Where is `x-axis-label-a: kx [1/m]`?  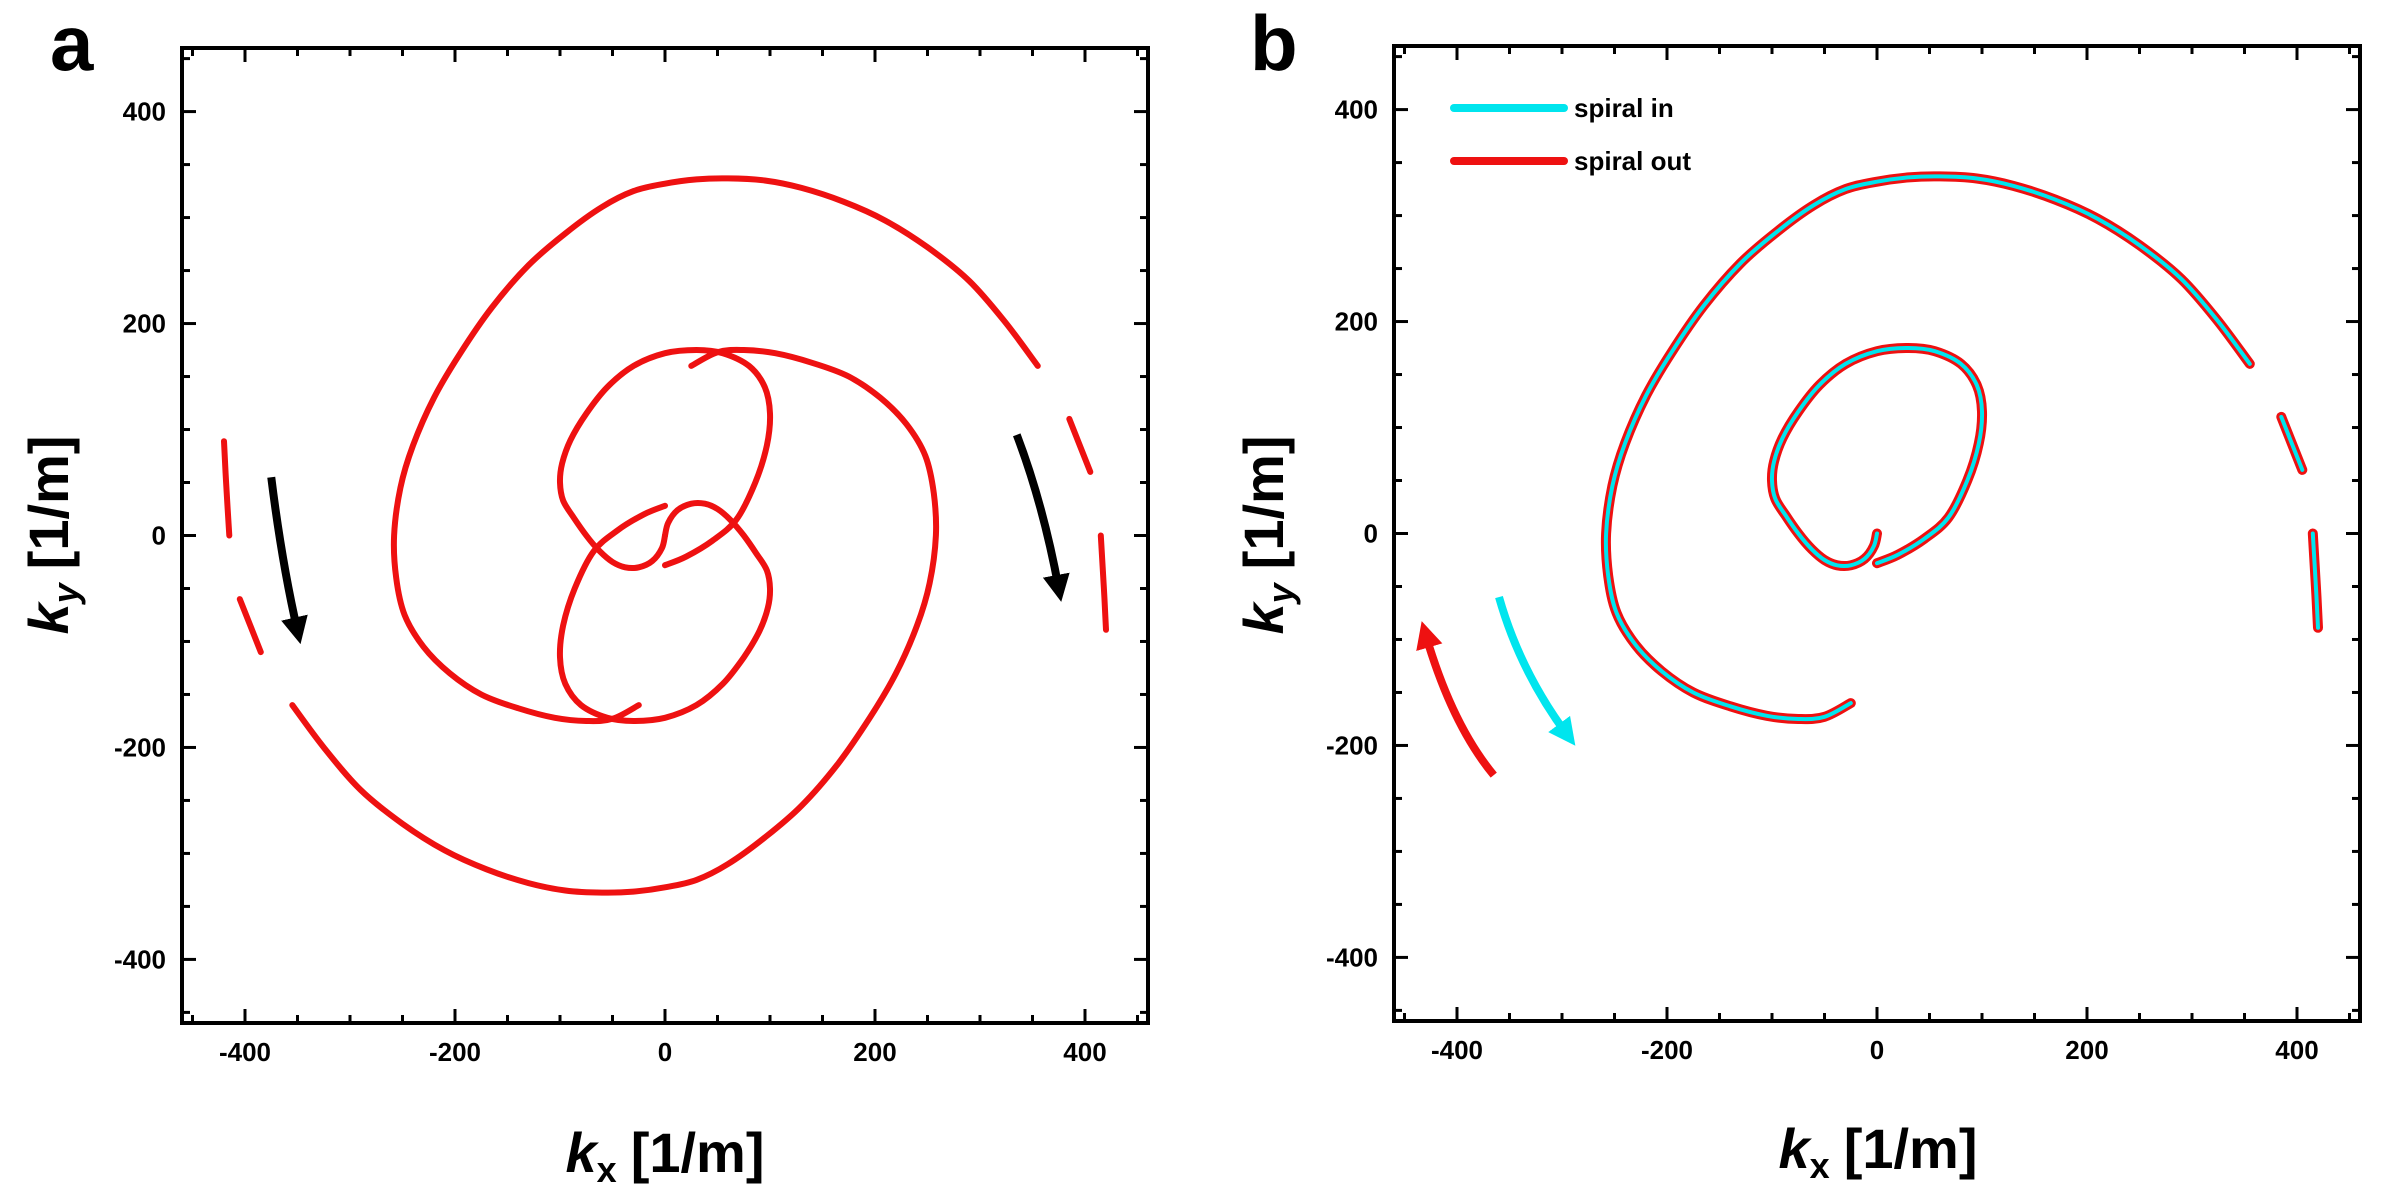 x-axis-label-a: kx [1/m] is located at coordinates (665, 1155).